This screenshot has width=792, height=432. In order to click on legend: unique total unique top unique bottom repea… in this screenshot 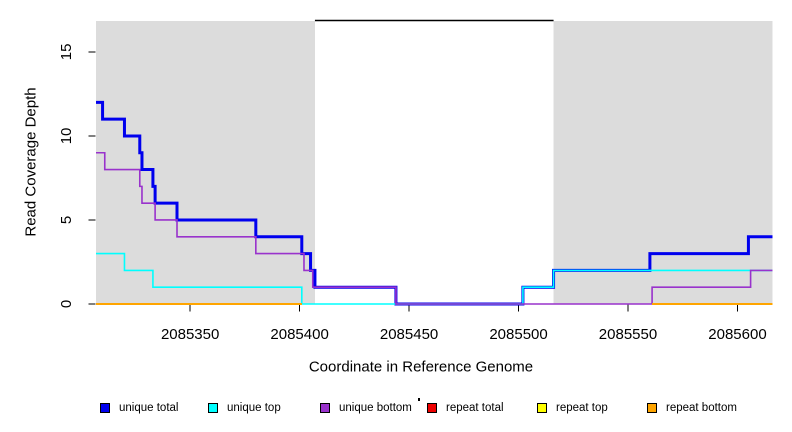, I will do `click(396, 412)`.